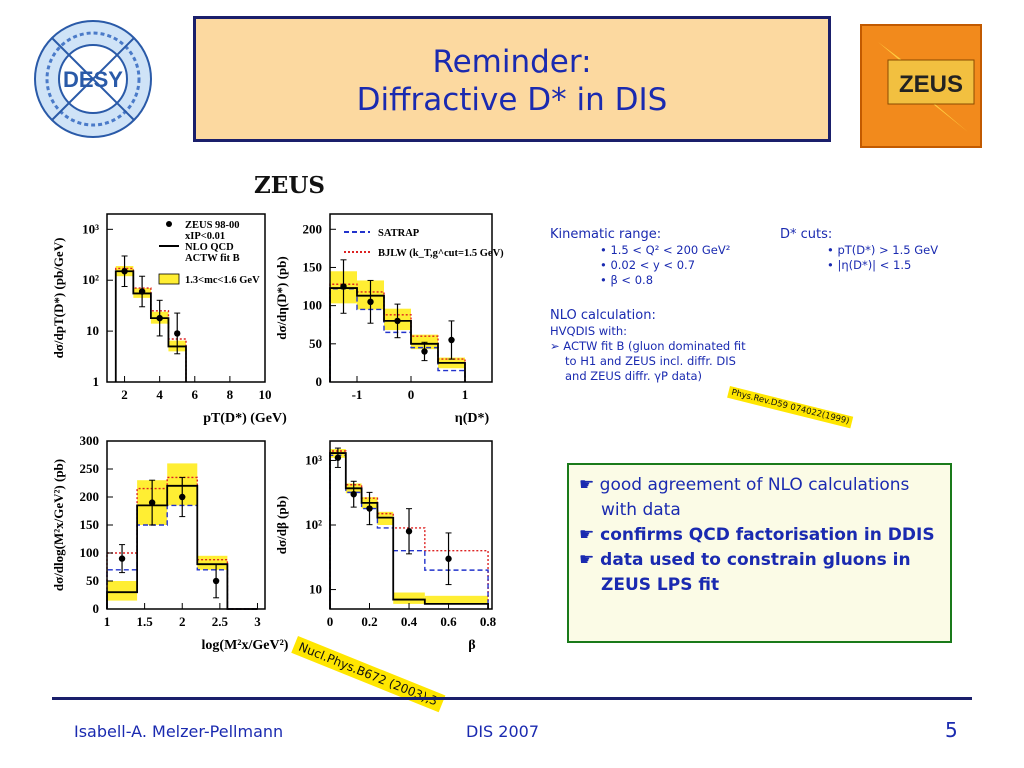 This screenshot has width=1024, height=768. Describe the element at coordinates (512, 100) in the screenshot. I see `title-line2: Diffractive D* in DIS` at that location.